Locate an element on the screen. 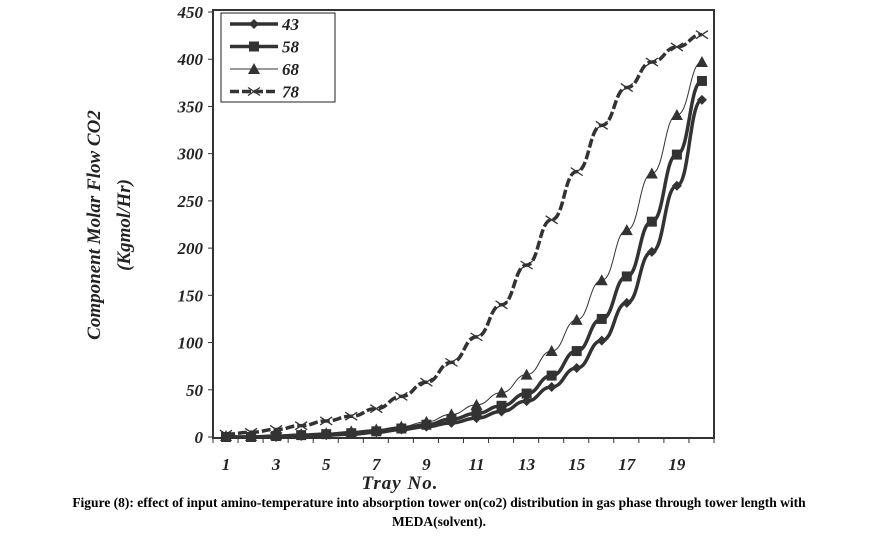 The width and height of the screenshot is (878, 540). y-tick-label: 200 is located at coordinates (190, 248).